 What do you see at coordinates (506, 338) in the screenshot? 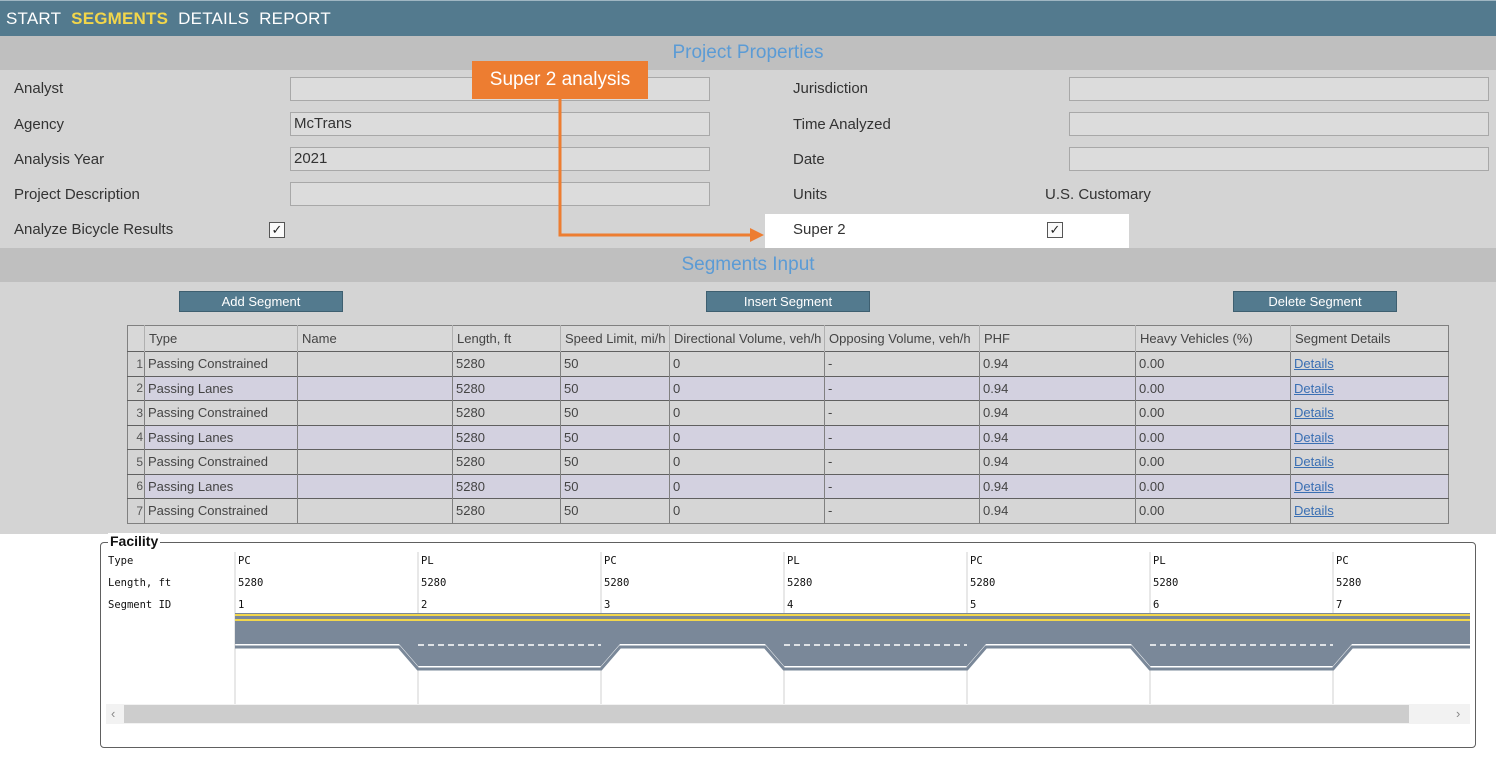
I see `column-header-length: Length, ft` at bounding box center [506, 338].